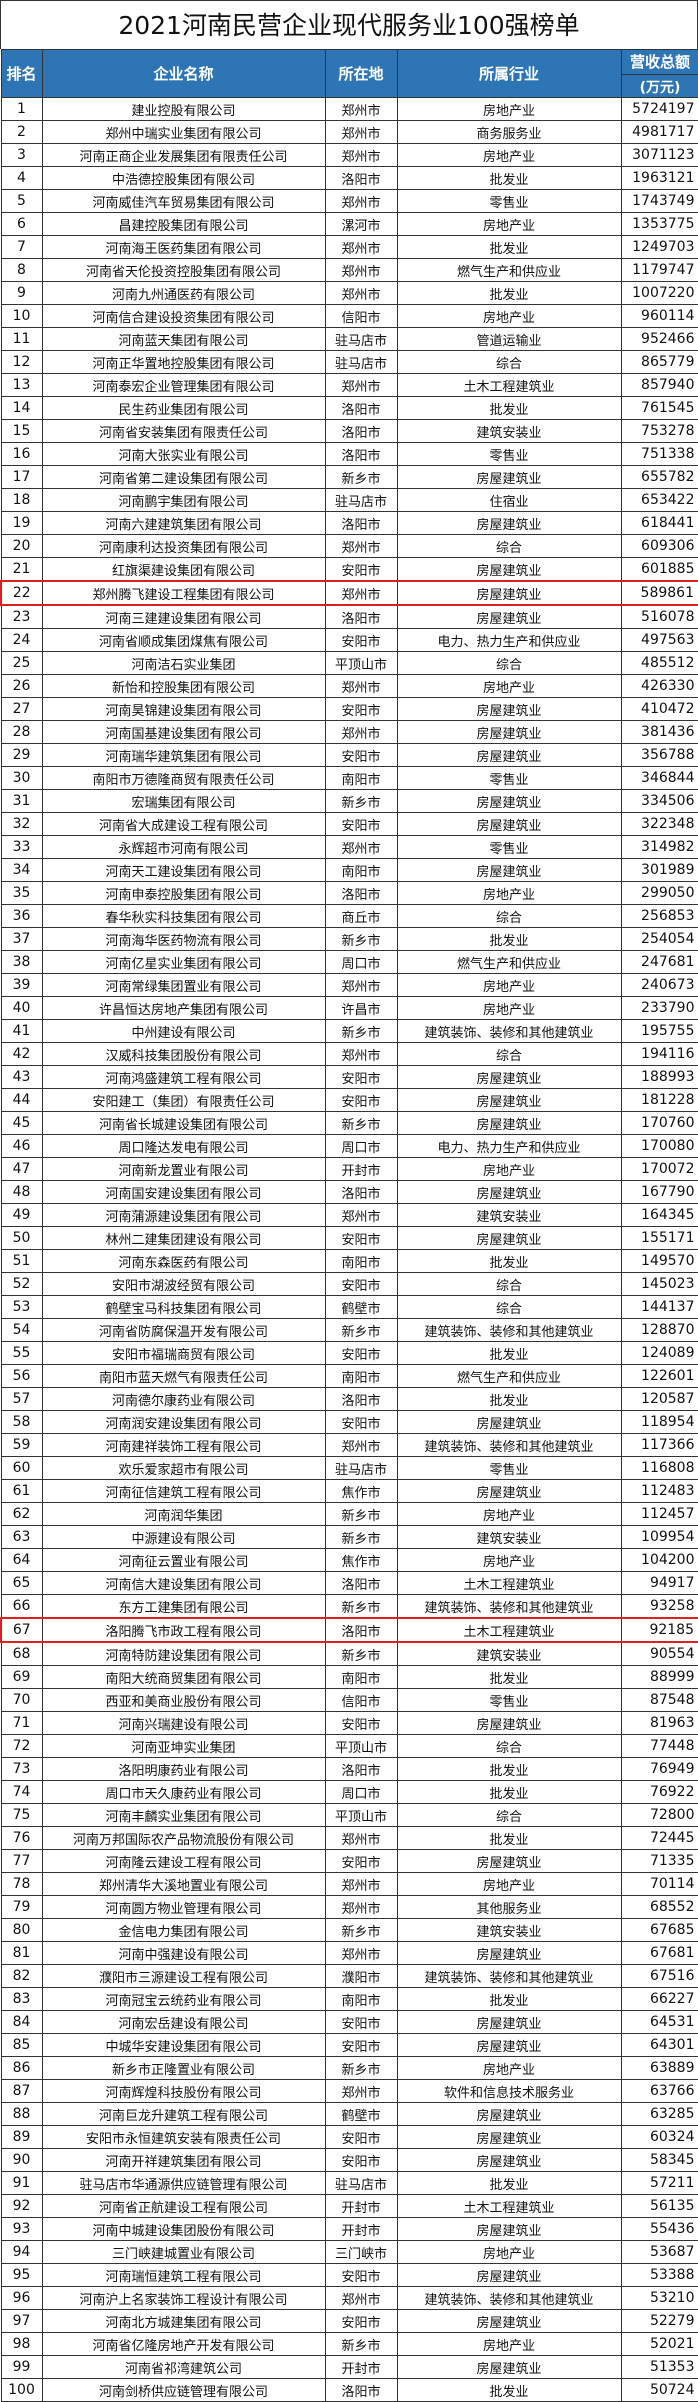  I want to click on rank-cell: 9, so click(21, 293).